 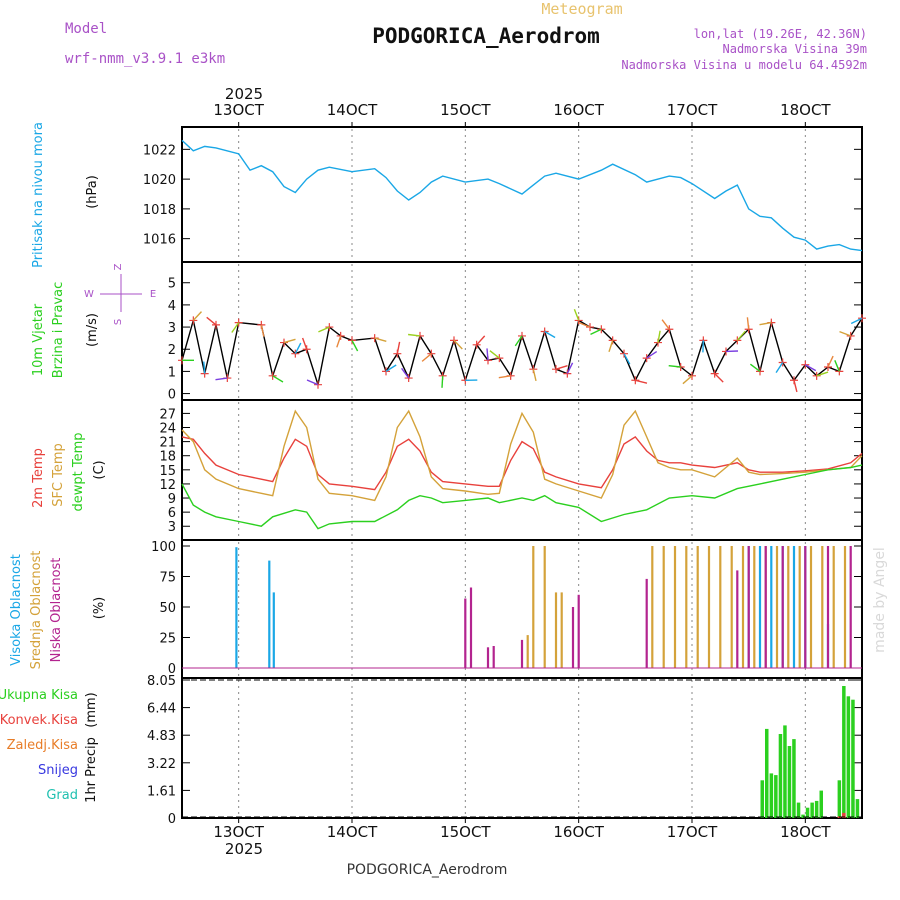 I want to click on temp-ylabel-title3: dewpt Temp, so click(x=78, y=471).